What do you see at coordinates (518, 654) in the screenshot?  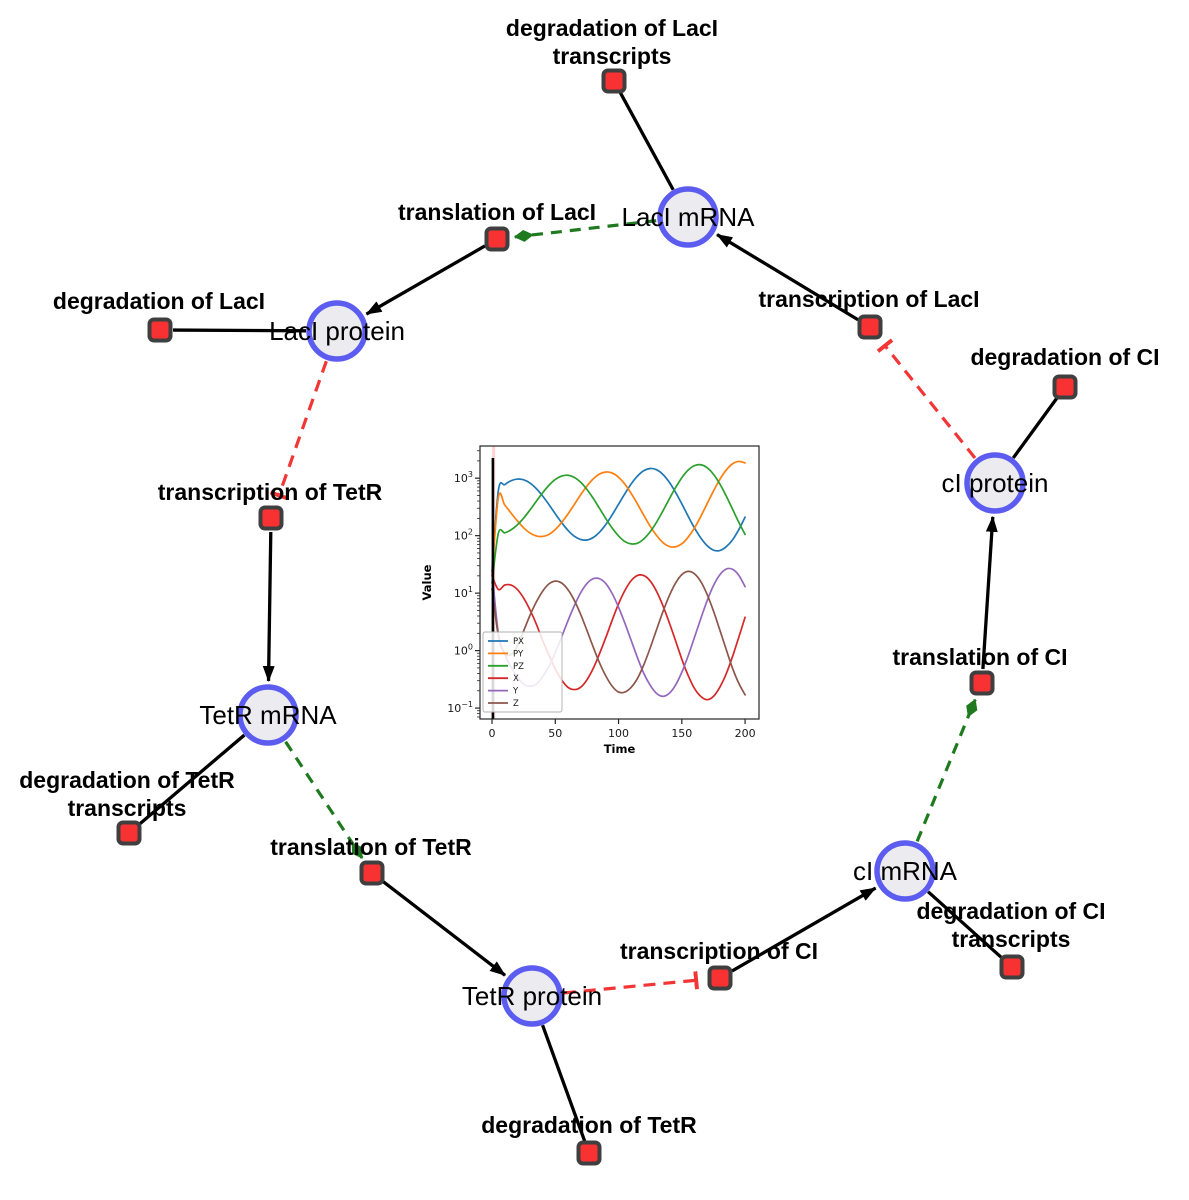 I see `legend-label-PY: PY` at bounding box center [518, 654].